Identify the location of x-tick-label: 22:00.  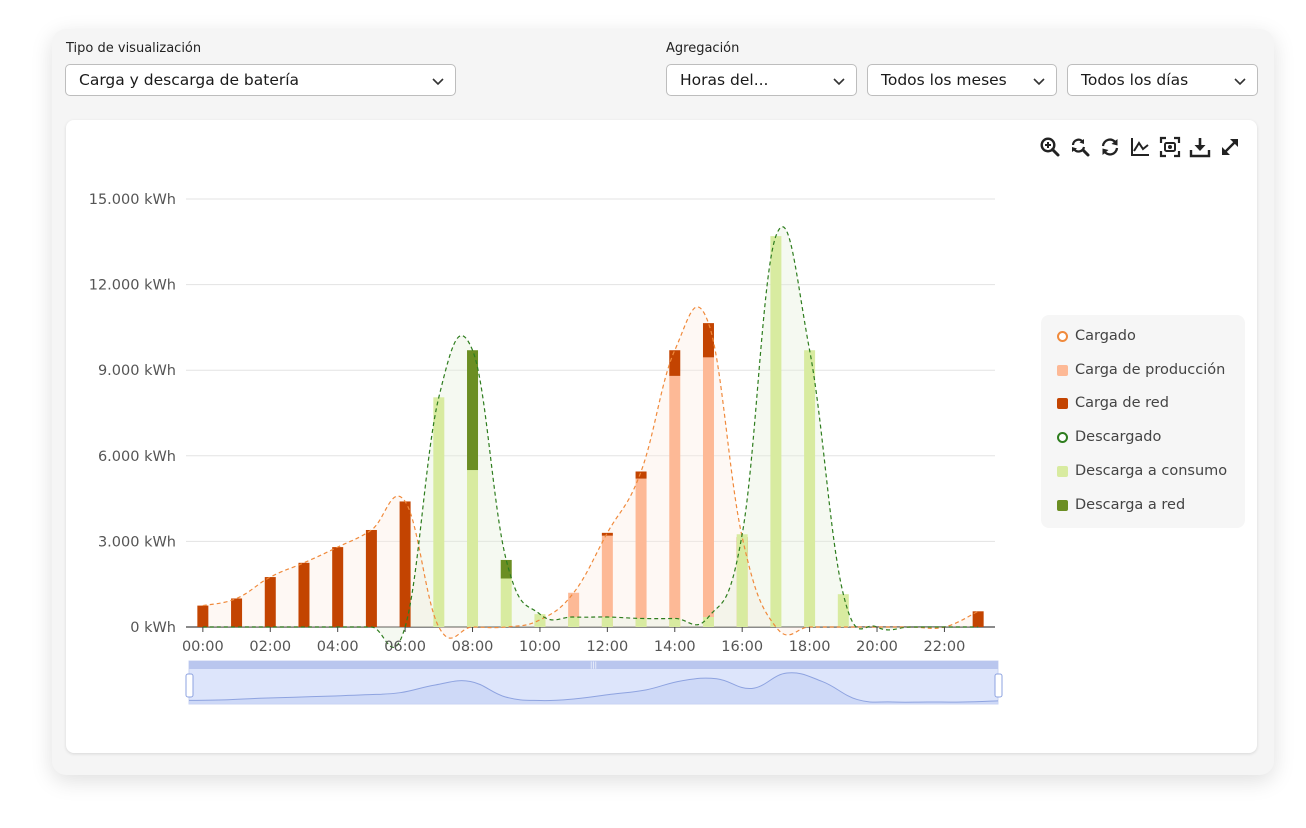
(945, 647).